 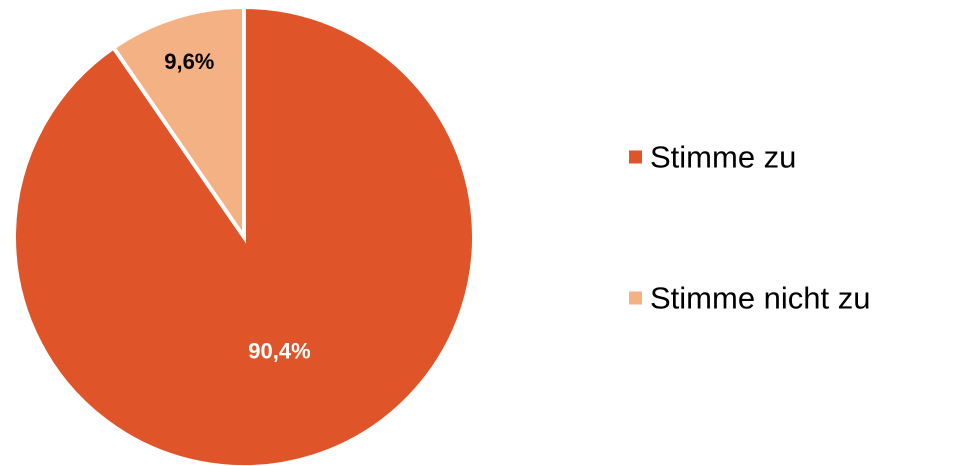 What do you see at coordinates (279, 351) in the screenshot?
I see `pie-data-label: 90,4%` at bounding box center [279, 351].